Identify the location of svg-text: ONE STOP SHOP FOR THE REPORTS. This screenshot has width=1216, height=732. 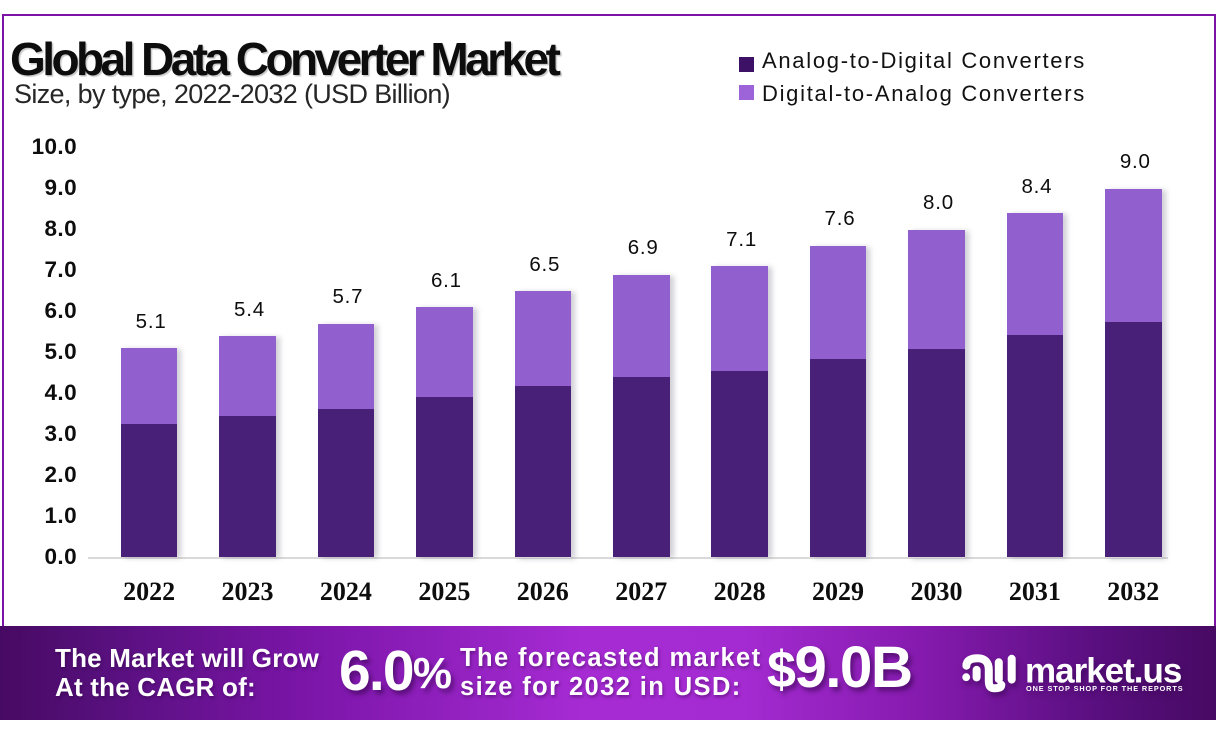
(1104, 688).